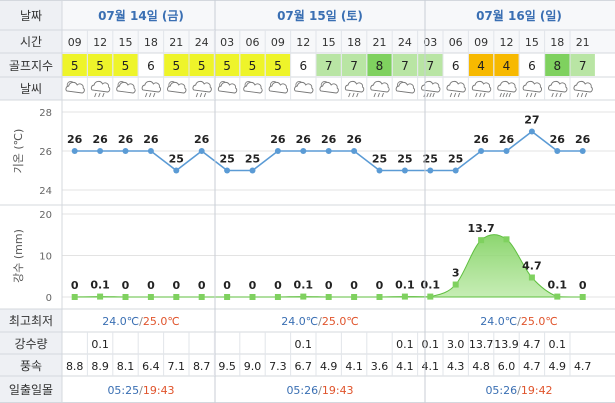  What do you see at coordinates (481, 228) in the screenshot?
I see `rain-data-label: 13.7` at bounding box center [481, 228].